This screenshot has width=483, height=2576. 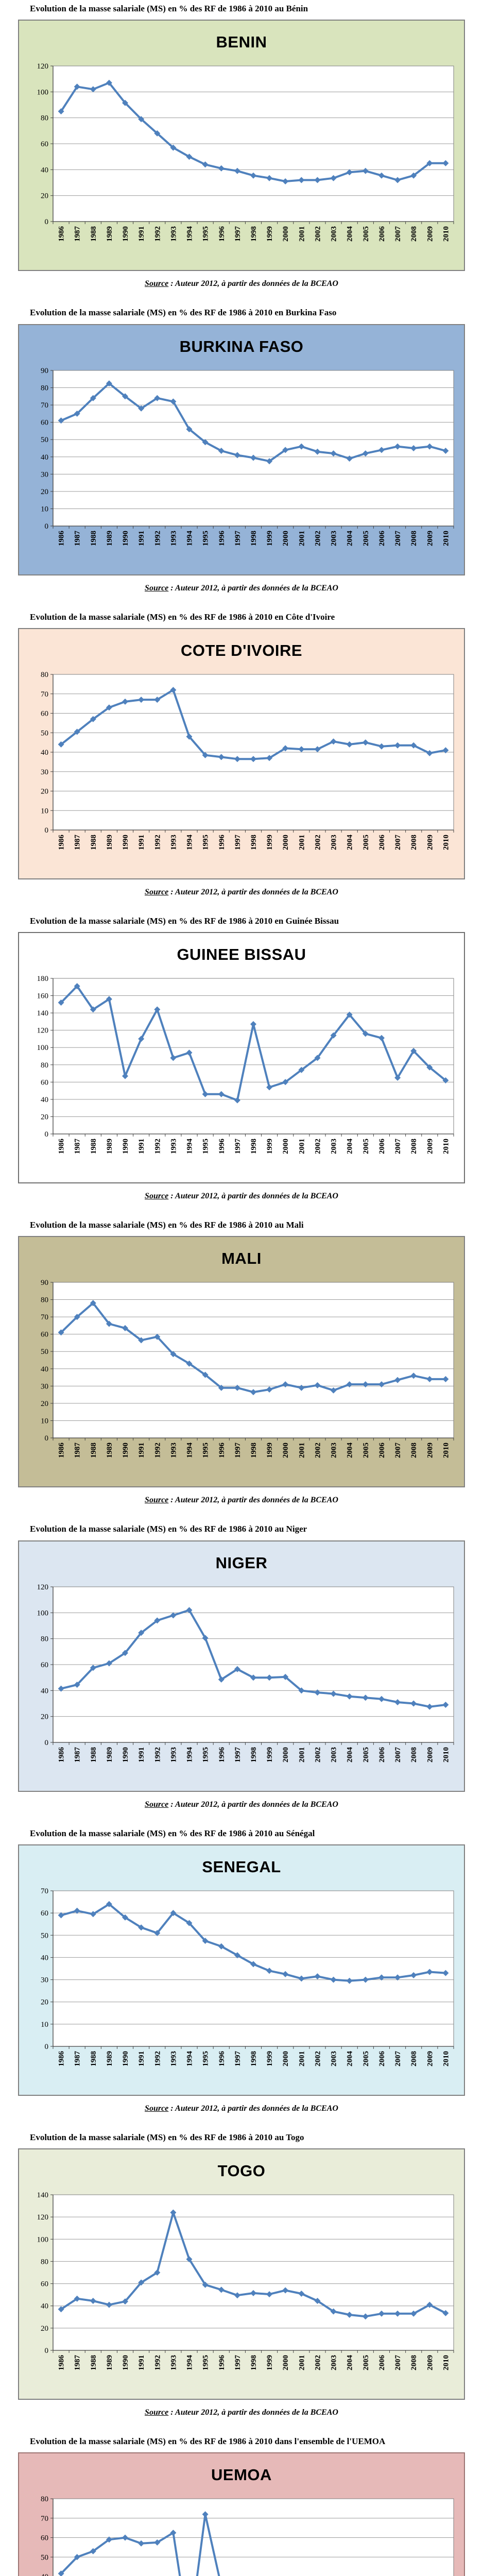 What do you see at coordinates (45, 196) in the screenshot?
I see `y-tick-label: 20` at bounding box center [45, 196].